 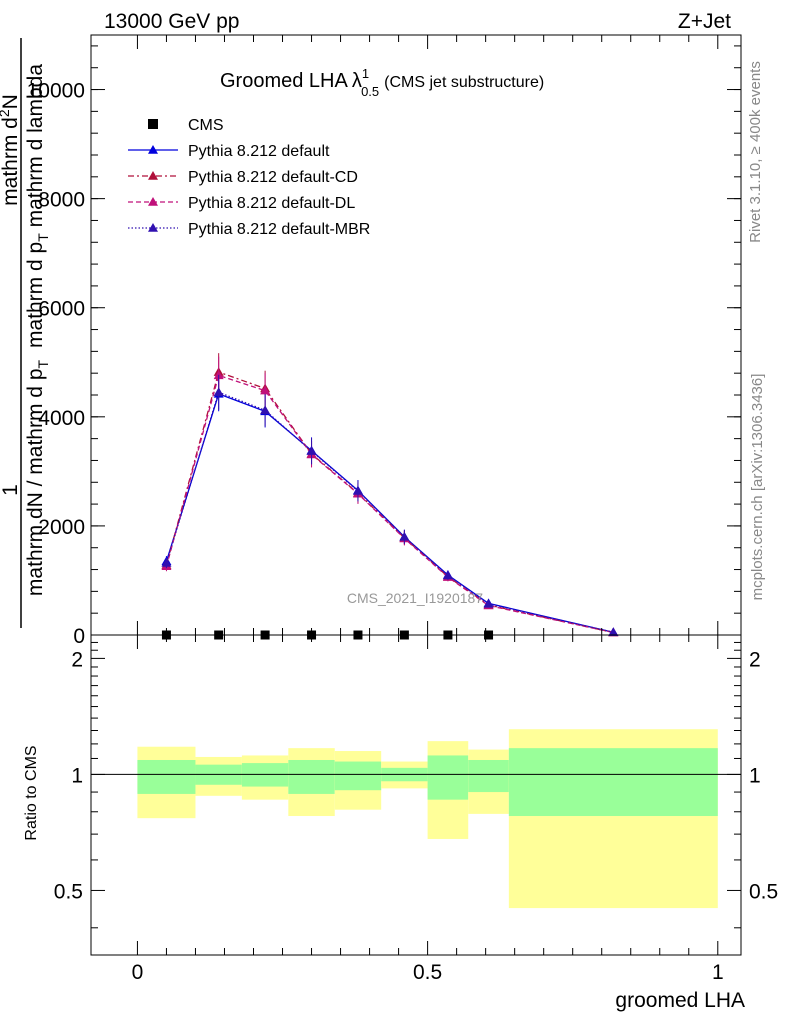 I want to click on main-title-sub: 0.5, so click(x=370, y=91).